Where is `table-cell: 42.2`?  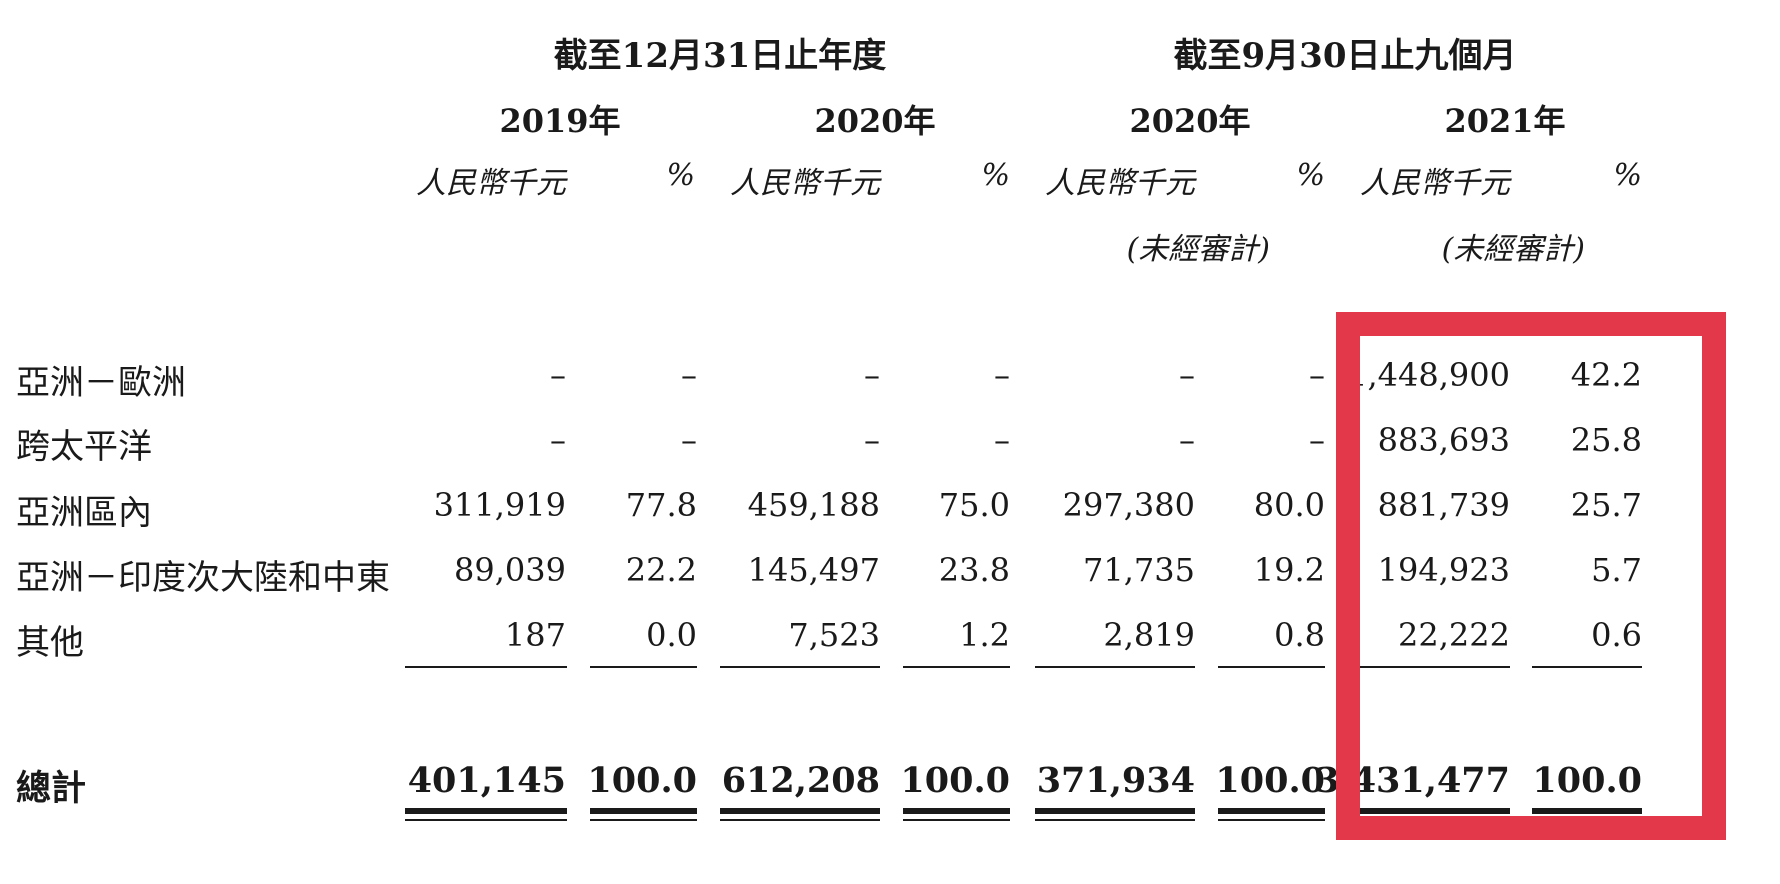
table-cell: 42.2 is located at coordinates (1606, 375).